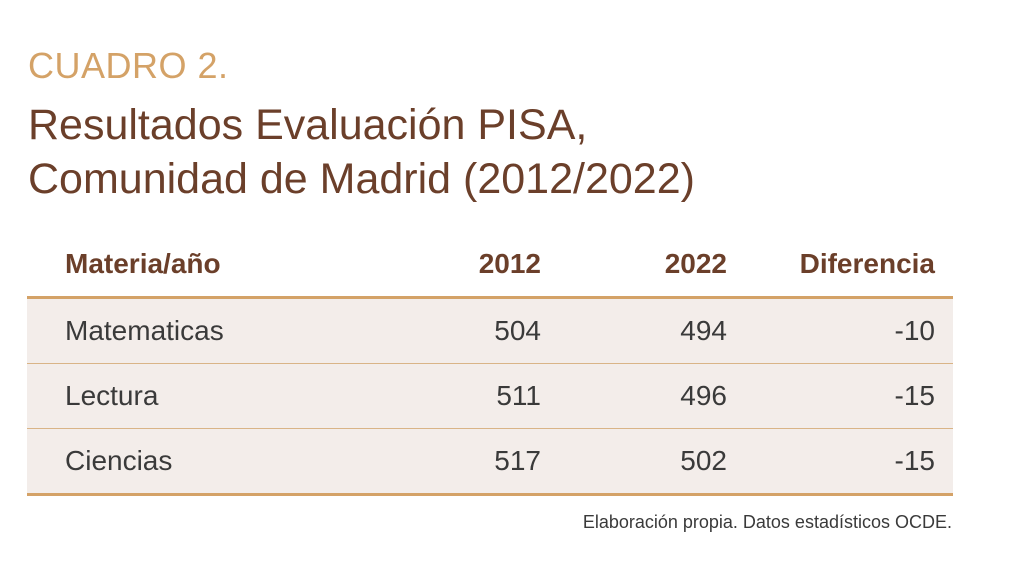 Image resolution: width=1024 pixels, height=561 pixels. I want to click on column-header-2022: 2022, so click(634, 265).